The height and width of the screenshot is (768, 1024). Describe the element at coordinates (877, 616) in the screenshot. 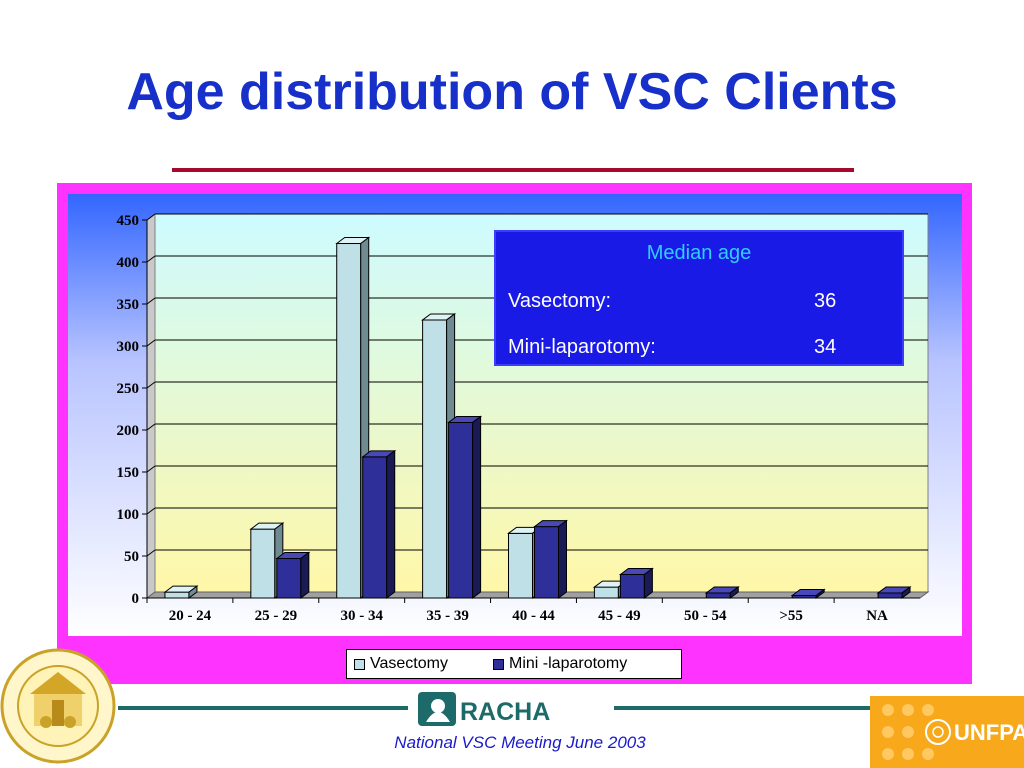

I see `x-tick-label: NA` at that location.